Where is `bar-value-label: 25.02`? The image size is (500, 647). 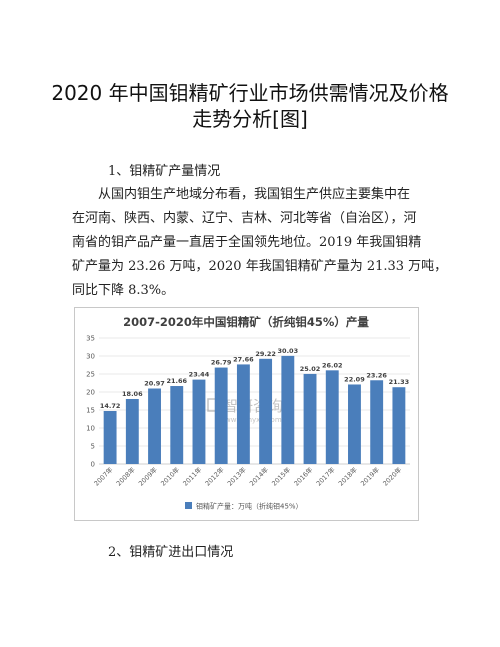
bar-value-label: 25.02 is located at coordinates (310, 369).